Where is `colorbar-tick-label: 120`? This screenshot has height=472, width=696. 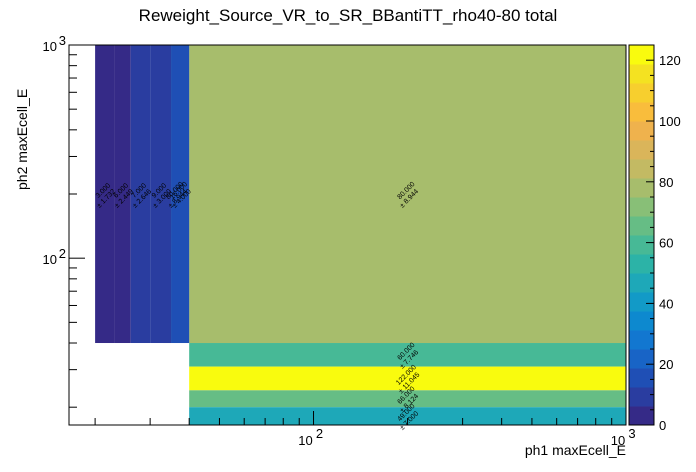
colorbar-tick-label: 120 is located at coordinates (670, 60).